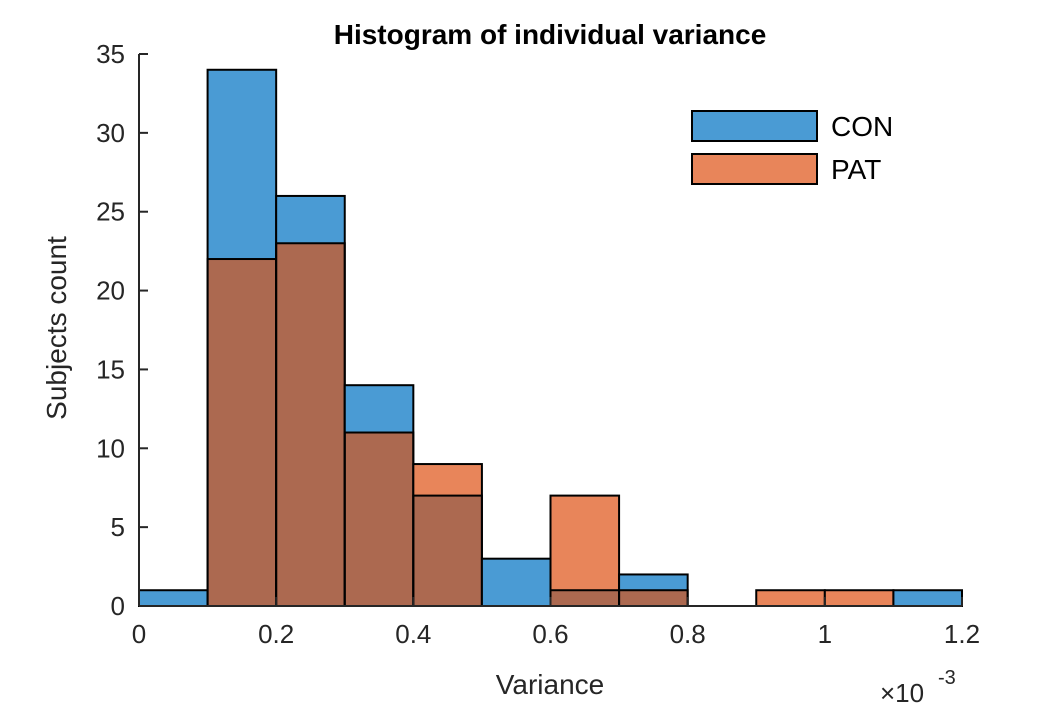  Describe the element at coordinates (56, 328) in the screenshot. I see `y-axis-label: Subjects count` at that location.